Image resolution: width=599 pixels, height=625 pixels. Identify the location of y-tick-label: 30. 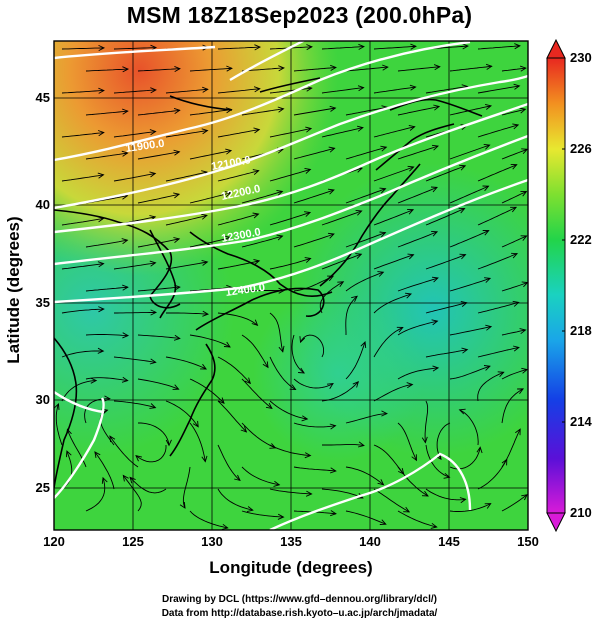
(42, 399).